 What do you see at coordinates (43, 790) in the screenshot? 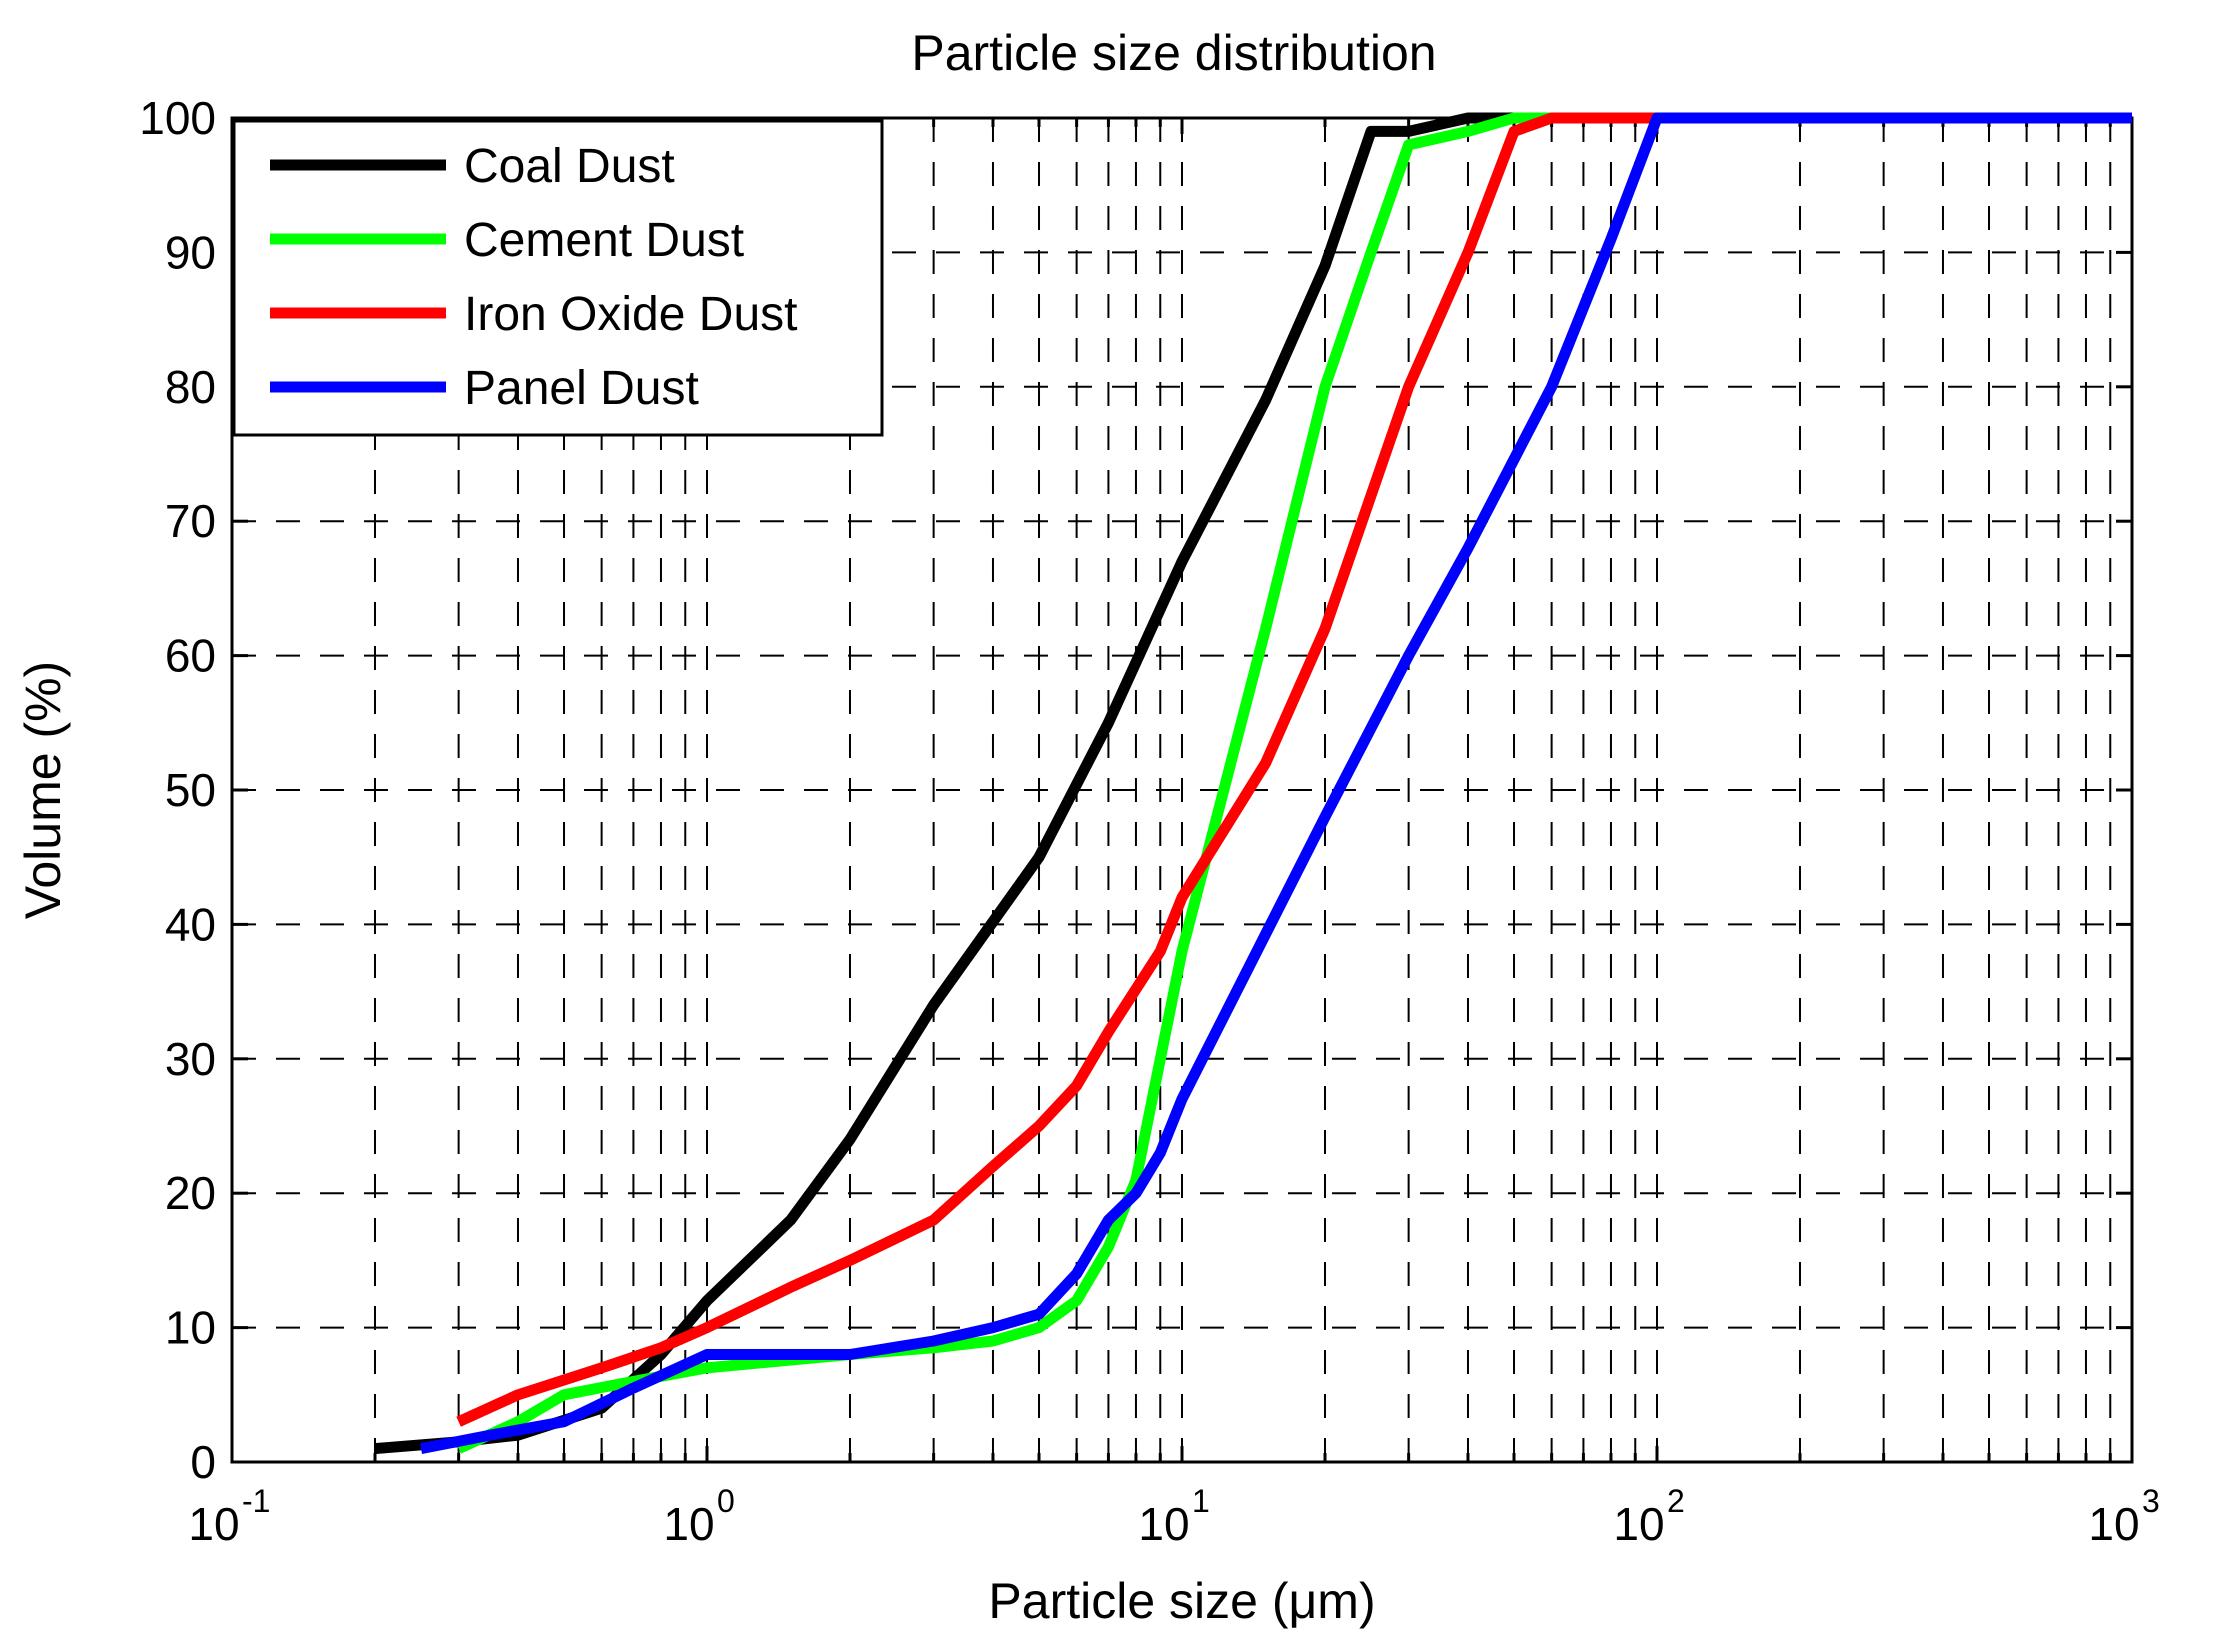
I see `y-axis-label: Volume (%)` at bounding box center [43, 790].